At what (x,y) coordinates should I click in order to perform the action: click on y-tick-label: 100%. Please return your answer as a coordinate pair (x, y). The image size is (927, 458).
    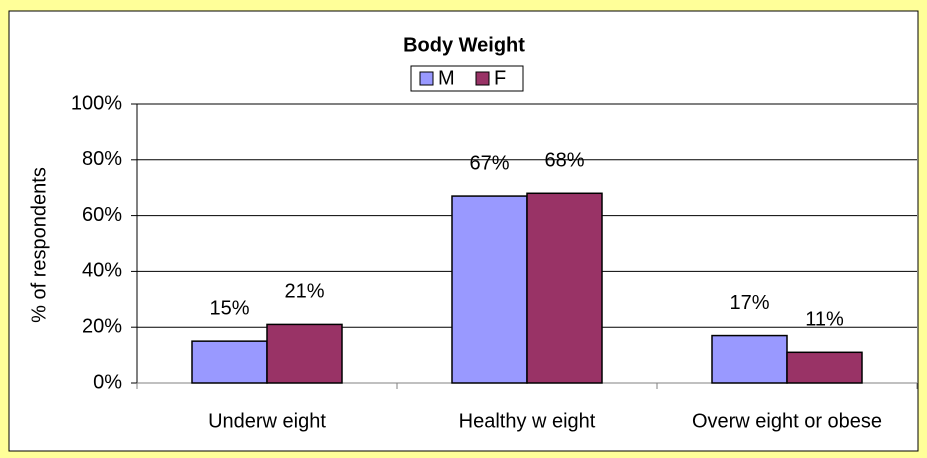
    Looking at the image, I should click on (96, 103).